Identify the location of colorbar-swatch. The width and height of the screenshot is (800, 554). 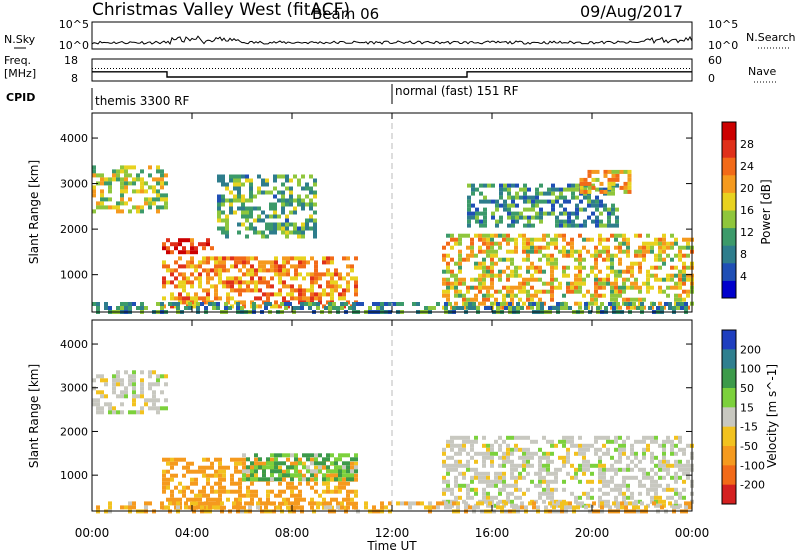
(729, 456).